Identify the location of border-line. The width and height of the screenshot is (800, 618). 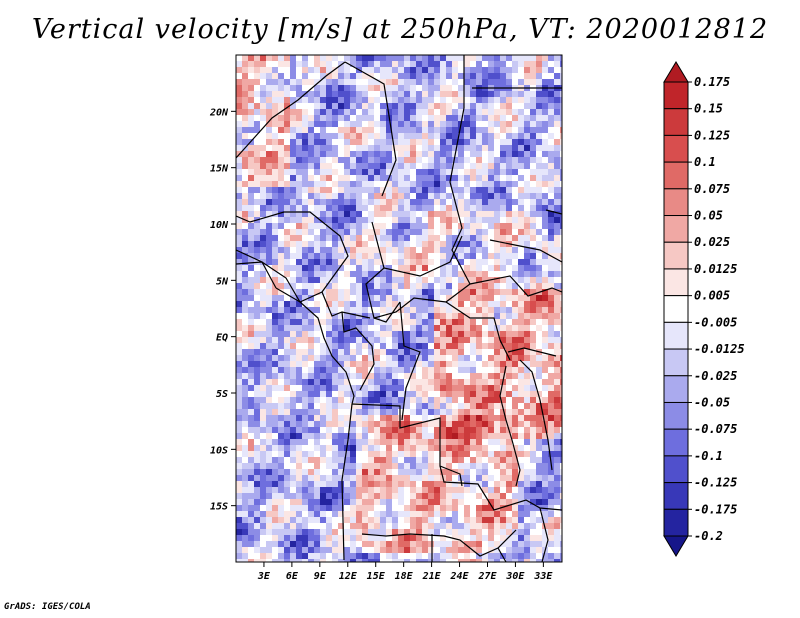
(536, 415).